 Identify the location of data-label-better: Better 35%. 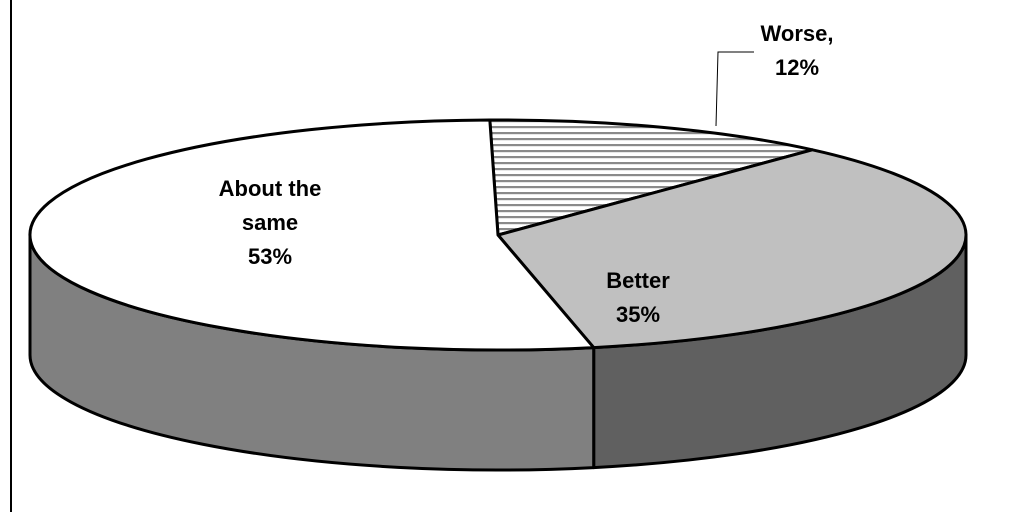
(638, 297).